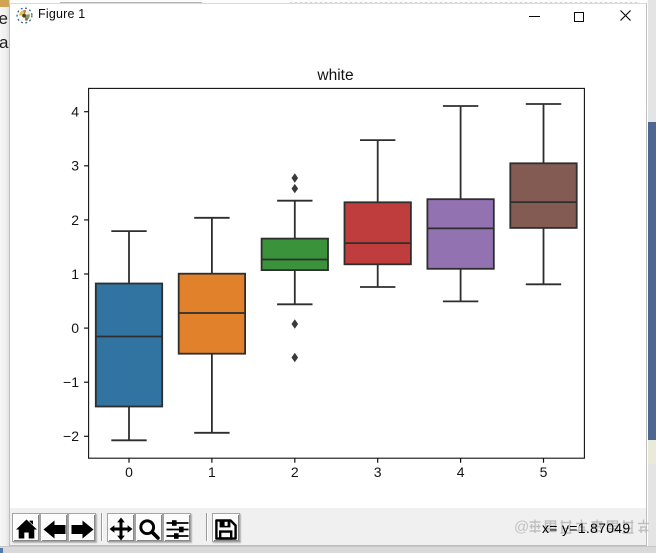 The image size is (656, 553). I want to click on svg-text: −2, so click(71, 436).